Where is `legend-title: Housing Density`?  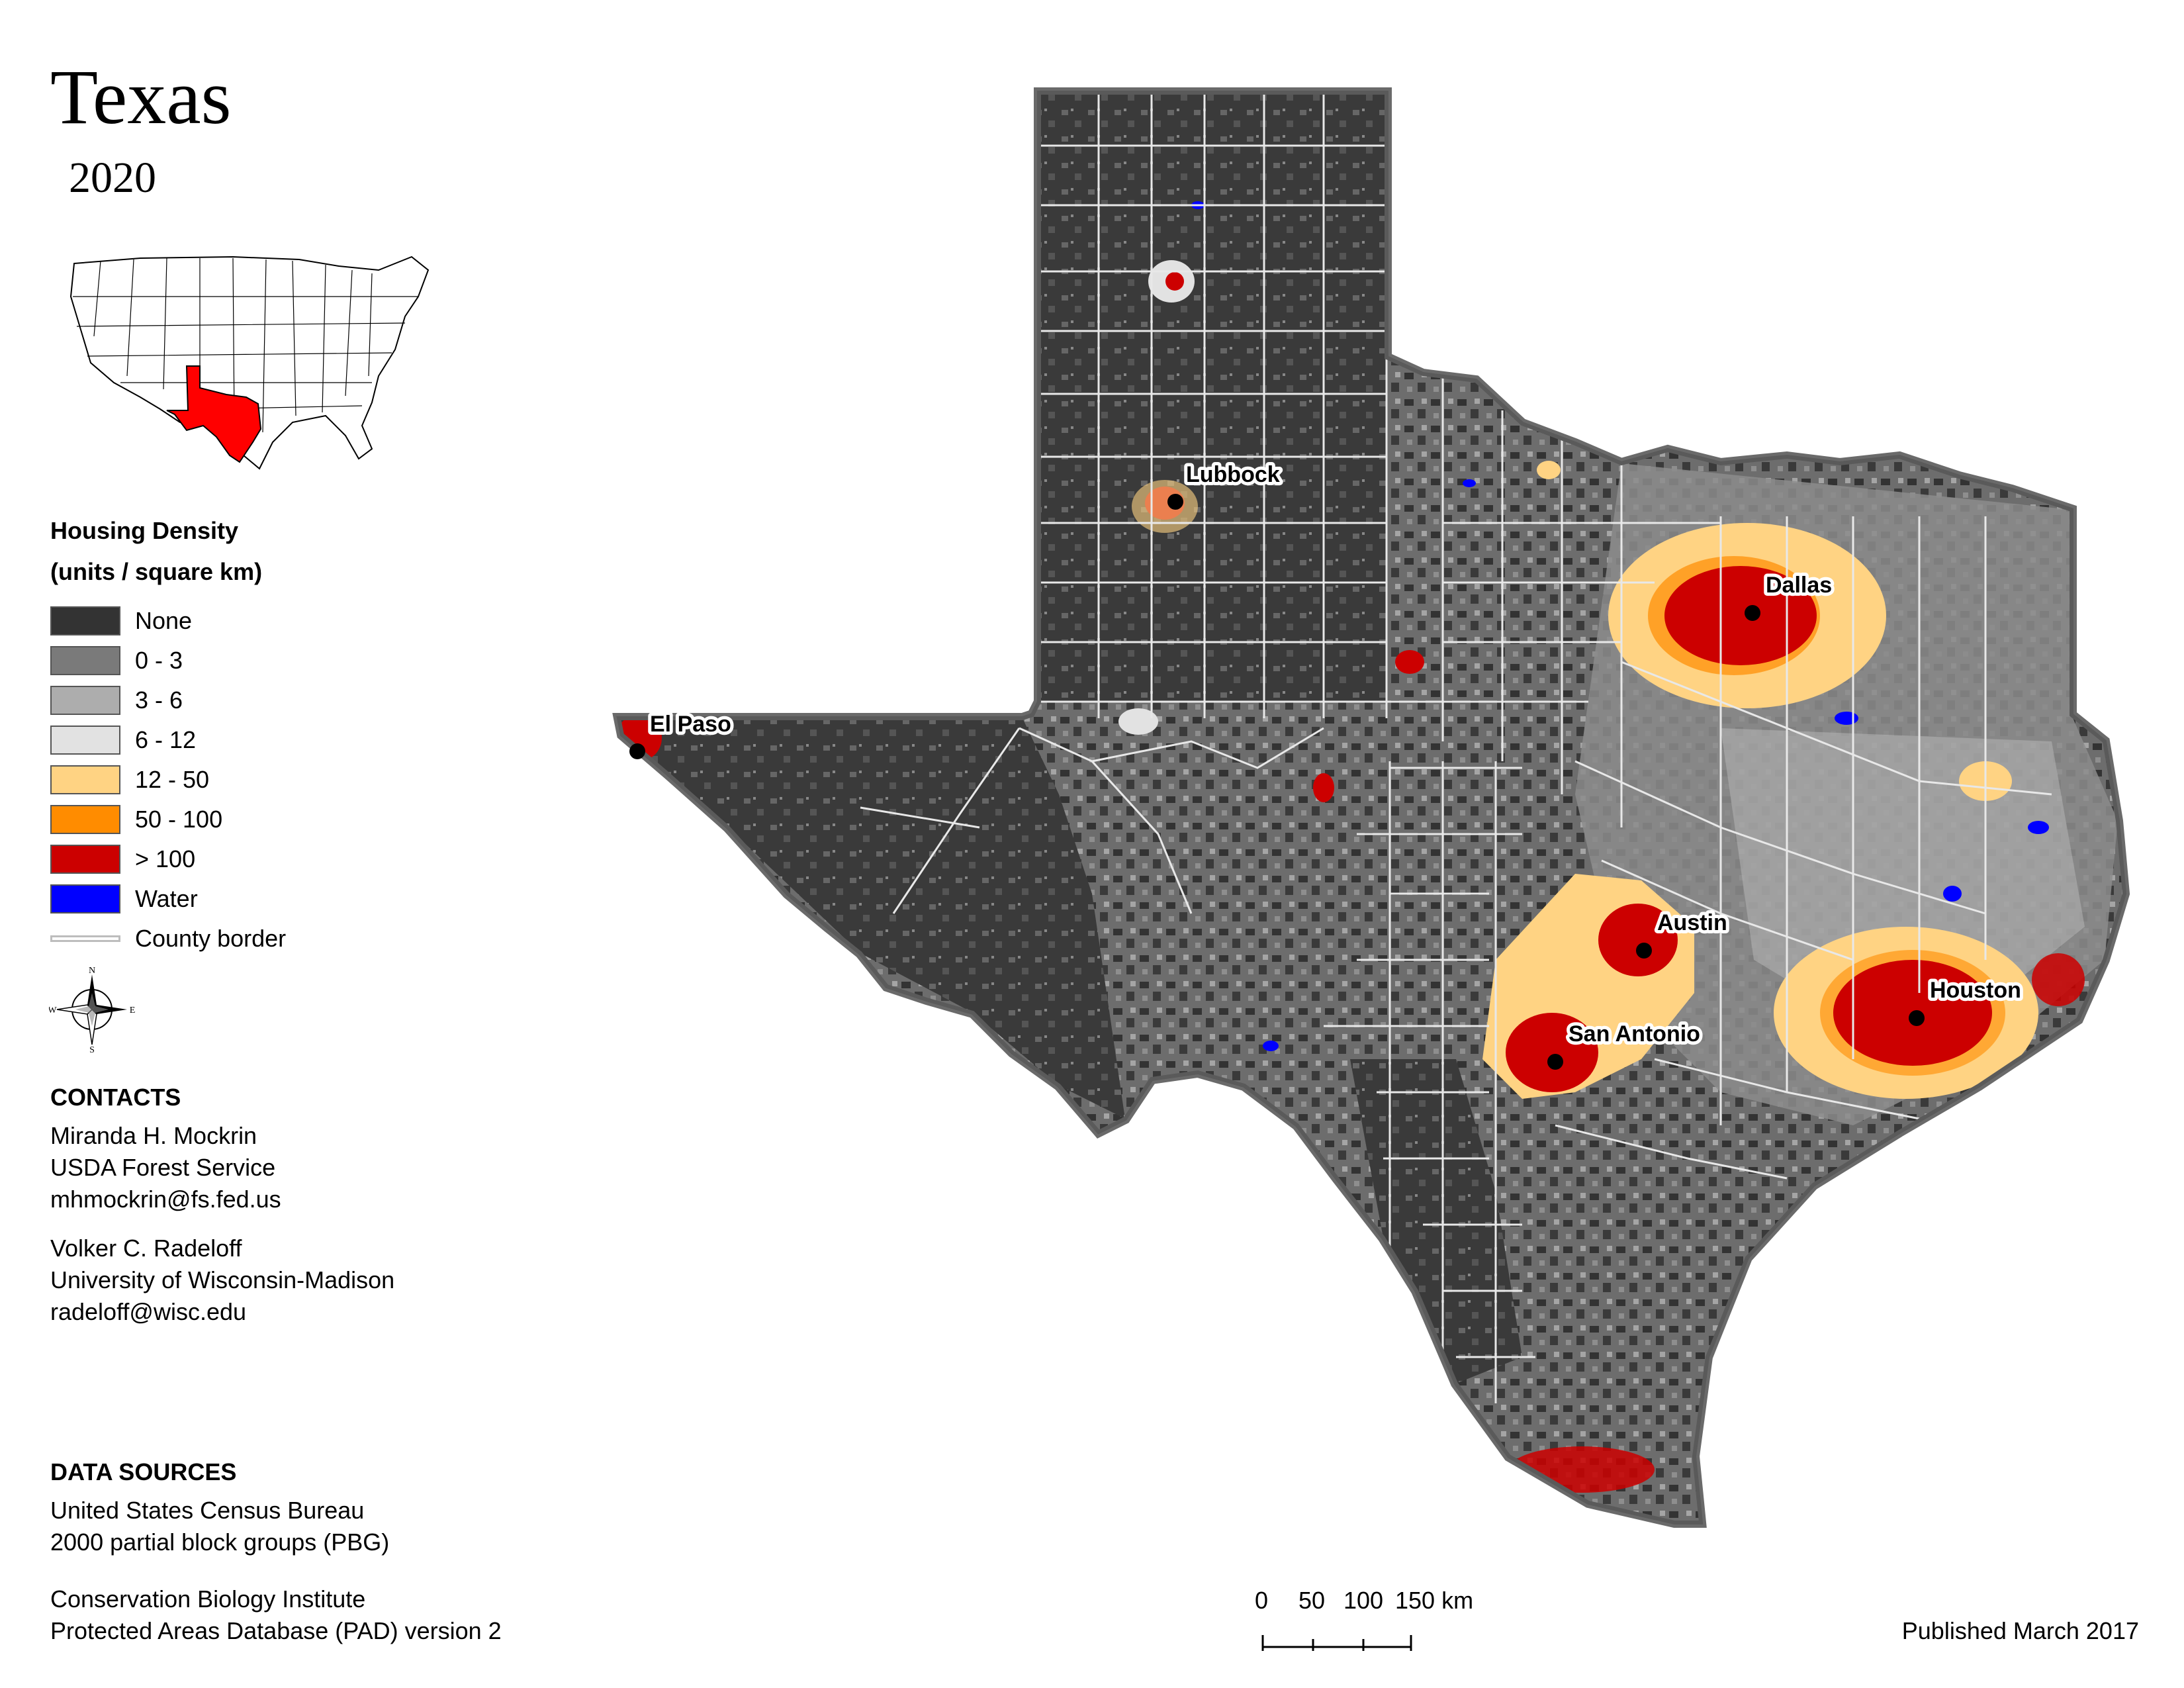
legend-title: Housing Density is located at coordinates (144, 530).